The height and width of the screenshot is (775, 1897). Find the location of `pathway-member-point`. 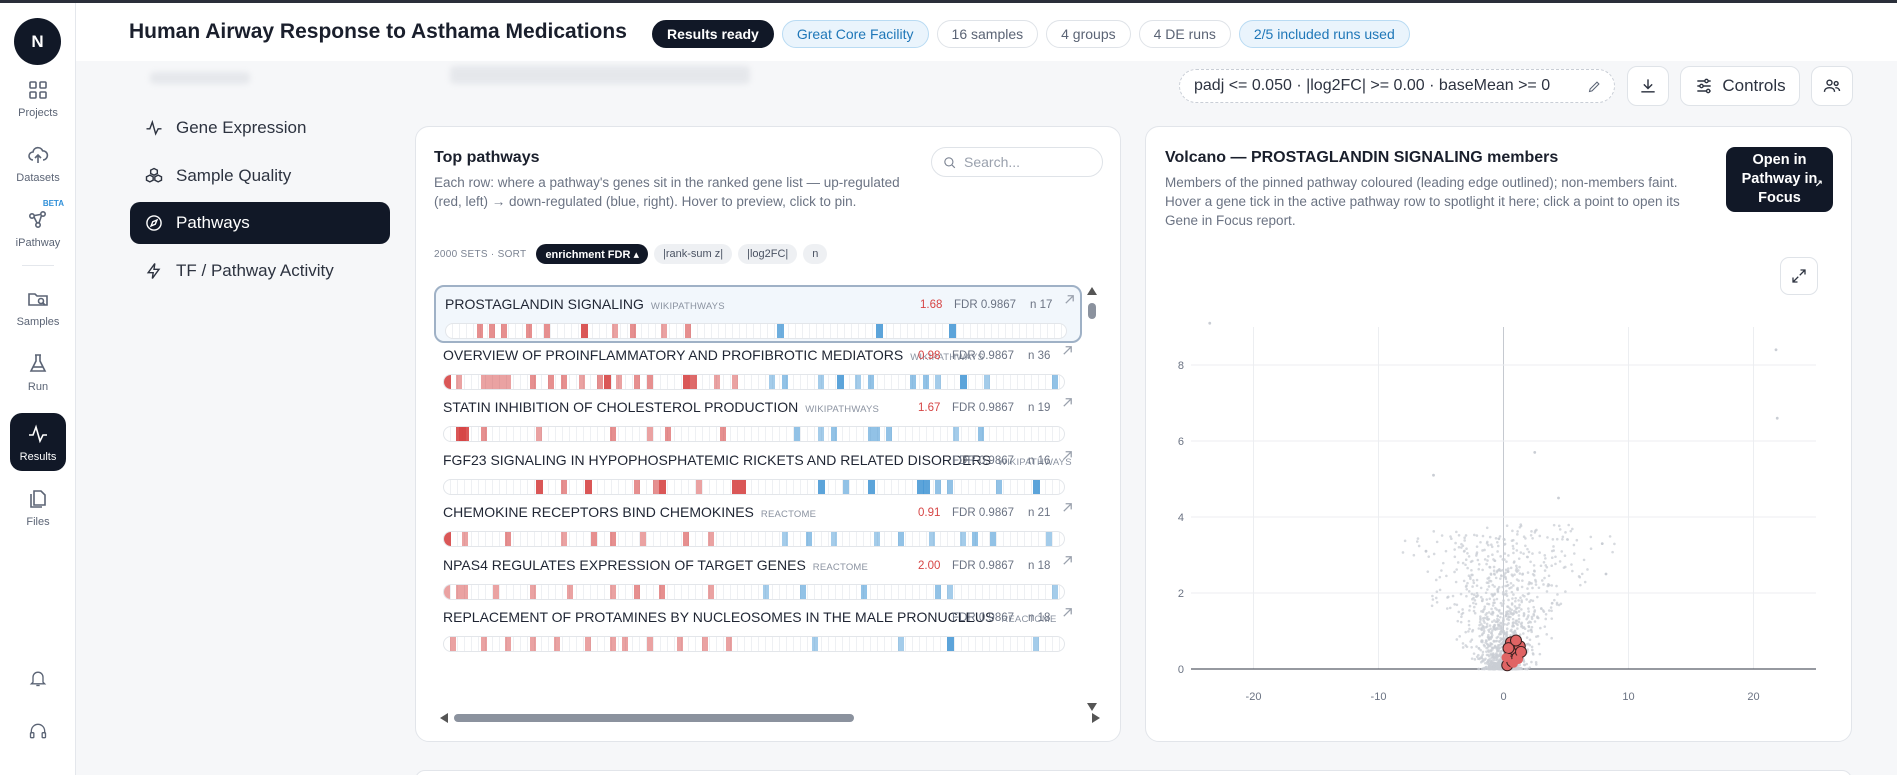

pathway-member-point is located at coordinates (1518, 659).